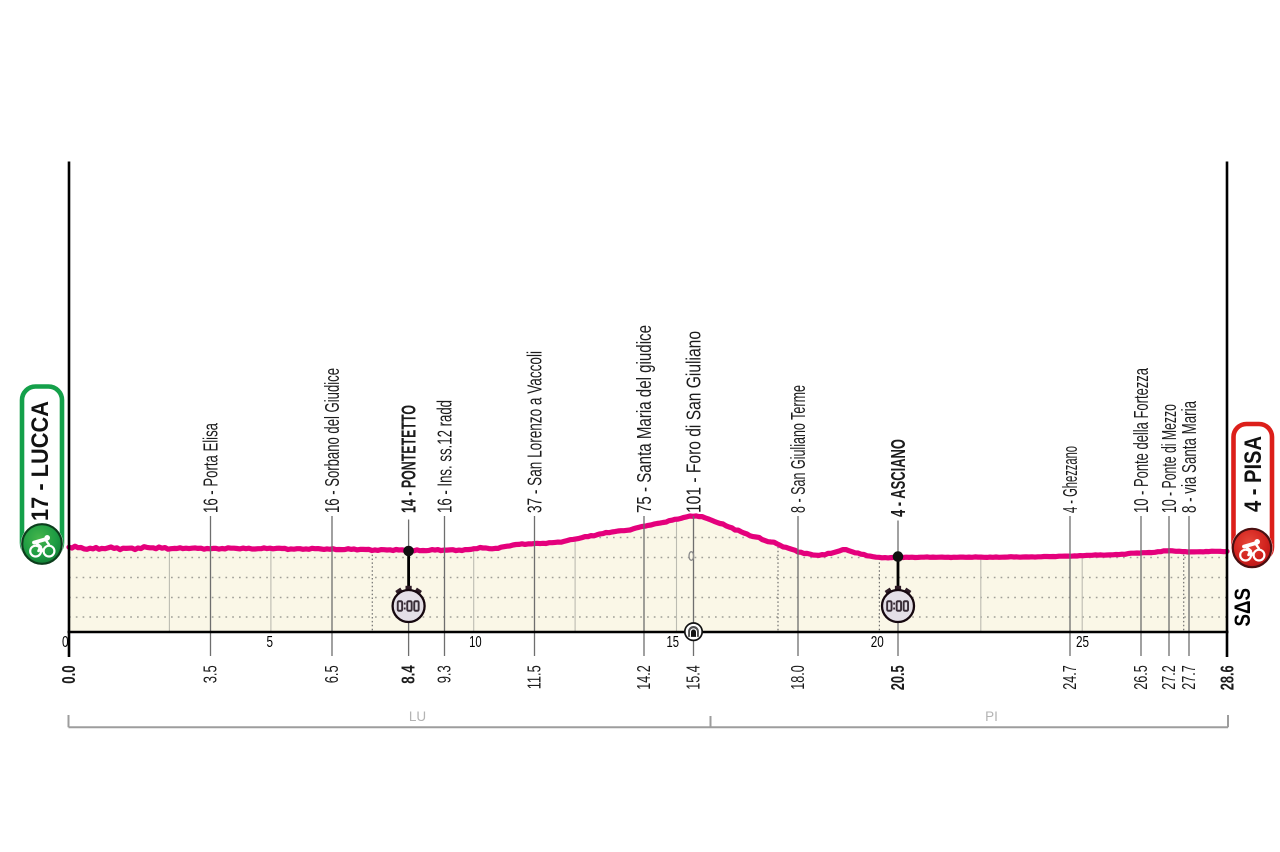 The height and width of the screenshot is (852, 1280). What do you see at coordinates (797, 677) in the screenshot?
I see `svg-text: 18.0` at bounding box center [797, 677].